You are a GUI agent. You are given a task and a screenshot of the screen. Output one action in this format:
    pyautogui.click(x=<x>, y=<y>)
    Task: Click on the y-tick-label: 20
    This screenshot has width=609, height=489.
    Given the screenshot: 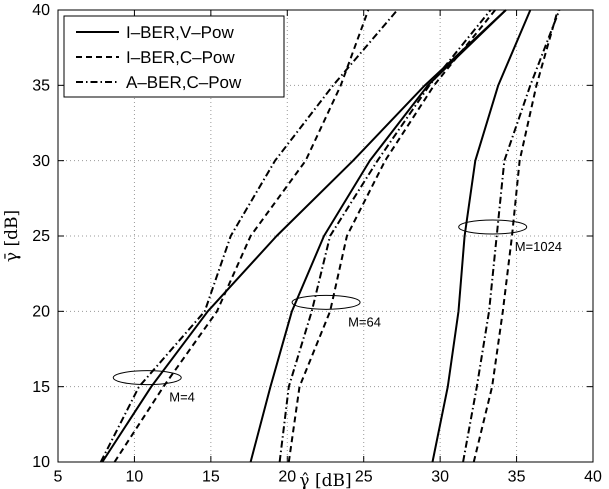 What is the action you would take?
    pyautogui.click(x=41, y=311)
    